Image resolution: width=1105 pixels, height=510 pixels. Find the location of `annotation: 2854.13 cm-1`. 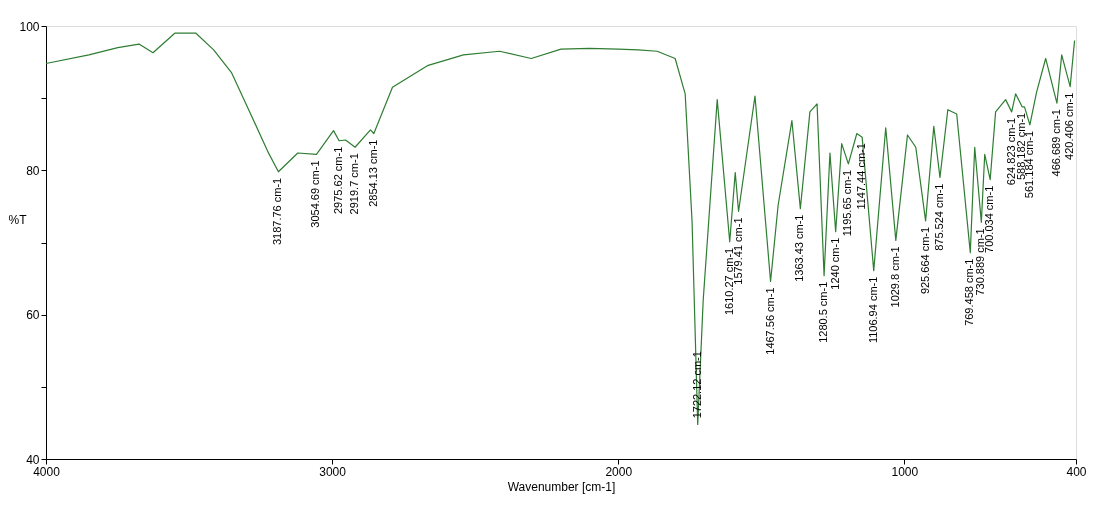

annotation: 2854.13 cm-1 is located at coordinates (372, 173).